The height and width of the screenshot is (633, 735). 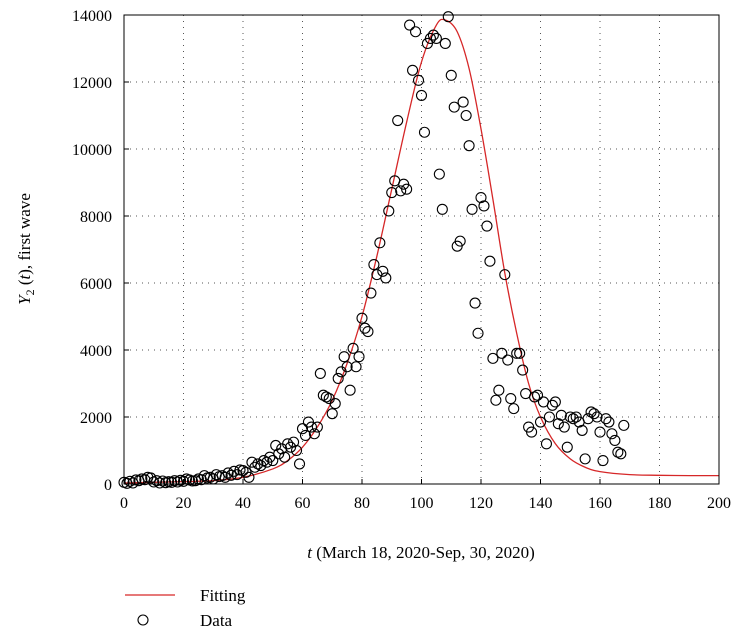 I want to click on y-axis: 0 2000 4000 6000 8000 10000 12000 14000, so click(x=100, y=251).